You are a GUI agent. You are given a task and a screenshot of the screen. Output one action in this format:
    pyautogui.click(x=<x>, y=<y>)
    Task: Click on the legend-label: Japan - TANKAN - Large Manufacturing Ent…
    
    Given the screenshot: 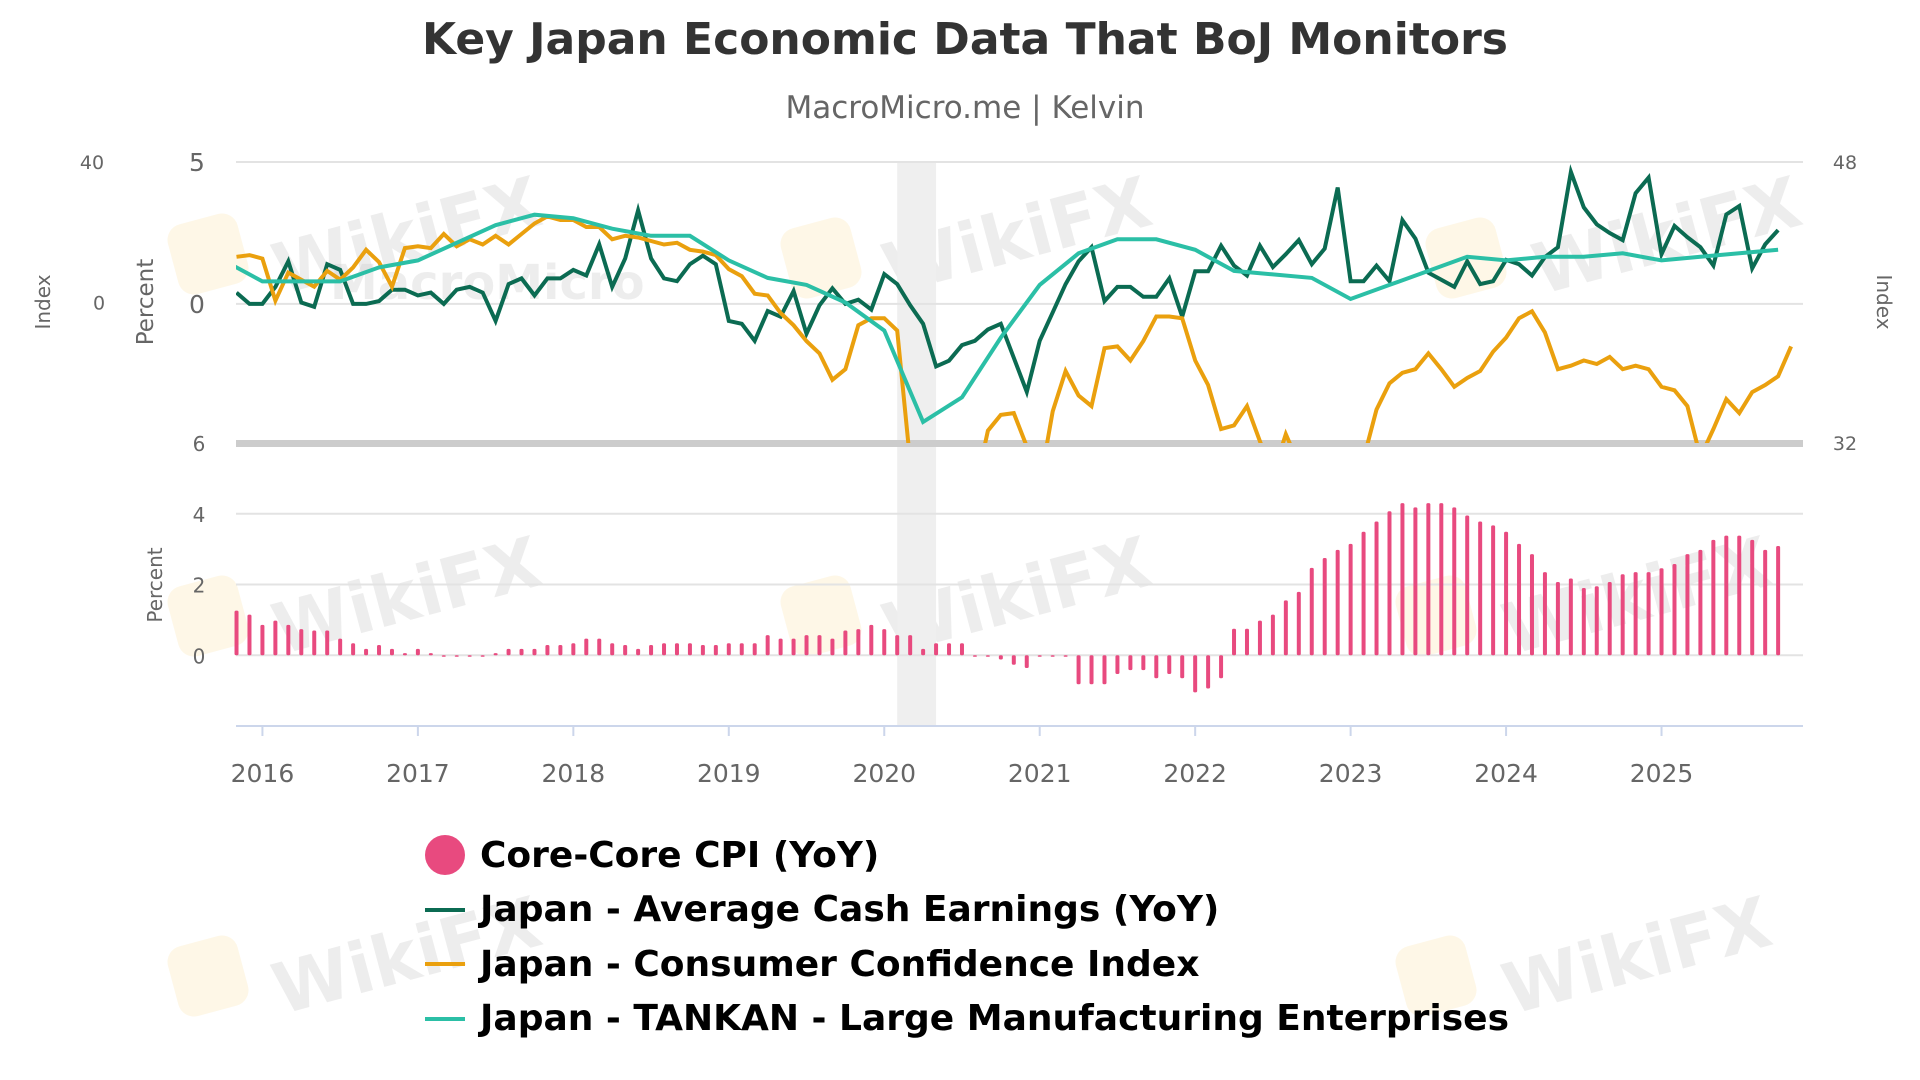 What is the action you would take?
    pyautogui.click(x=995, y=1019)
    